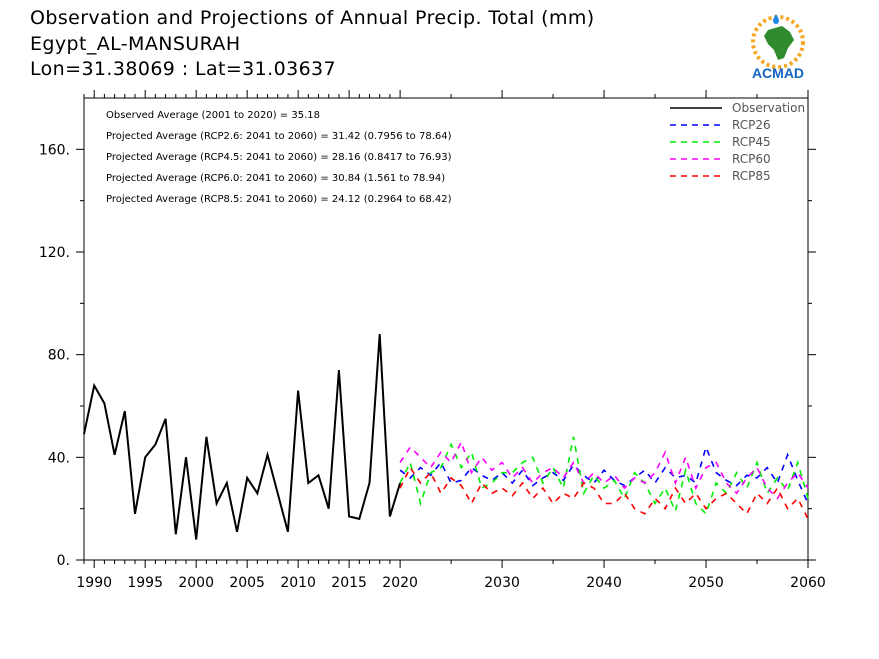 This screenshot has height=659, width=879. Describe the element at coordinates (247, 583) in the screenshot. I see `x-tick-label: 2005` at that location.